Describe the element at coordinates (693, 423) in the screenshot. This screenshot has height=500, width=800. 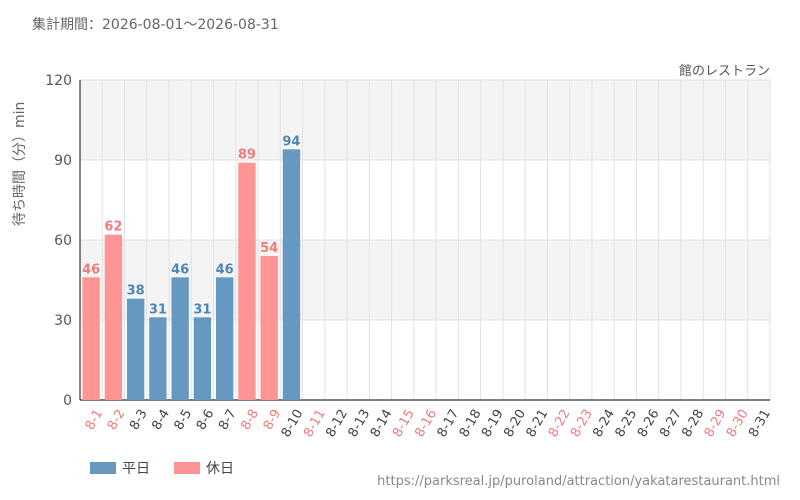
I see `x-tick-label-8-28: 8-28` at that location.